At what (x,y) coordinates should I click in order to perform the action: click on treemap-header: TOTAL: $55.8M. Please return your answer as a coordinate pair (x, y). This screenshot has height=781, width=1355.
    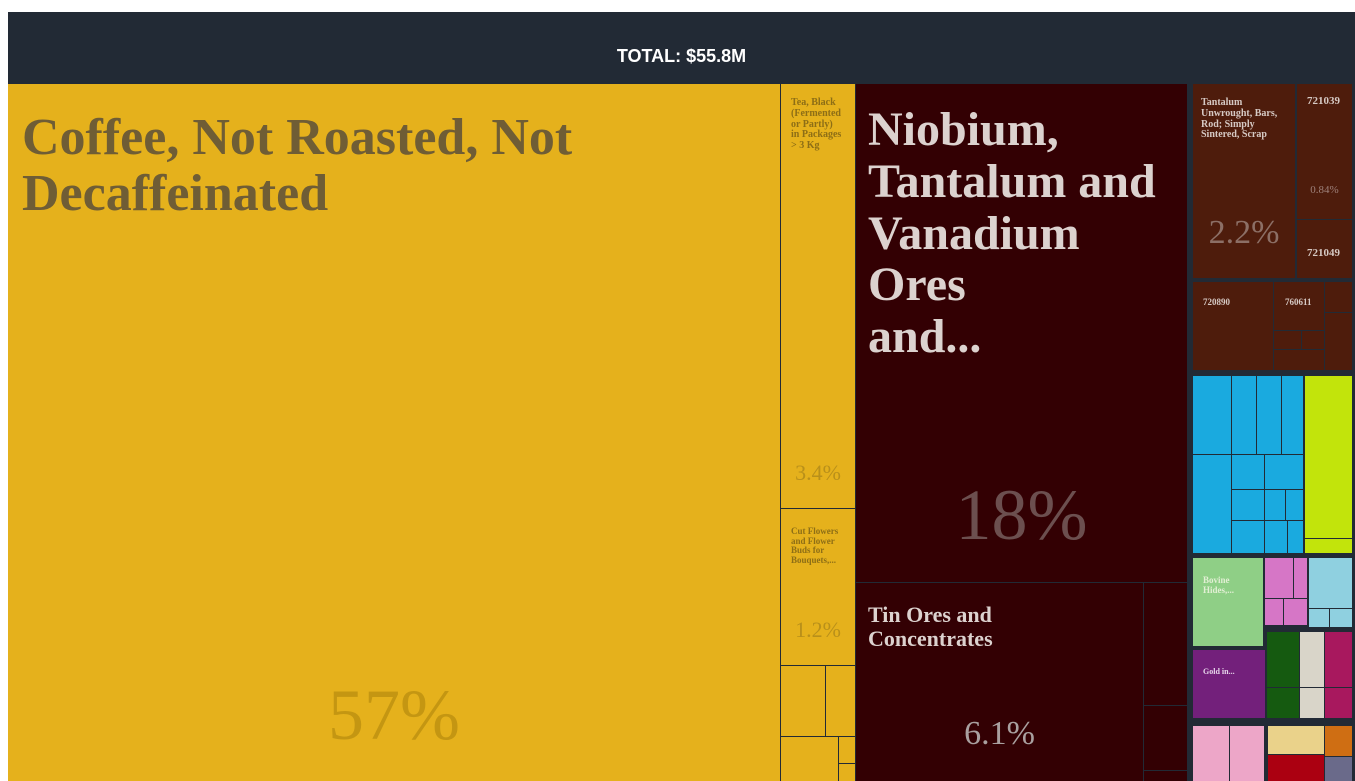
    Looking at the image, I should click on (681, 48).